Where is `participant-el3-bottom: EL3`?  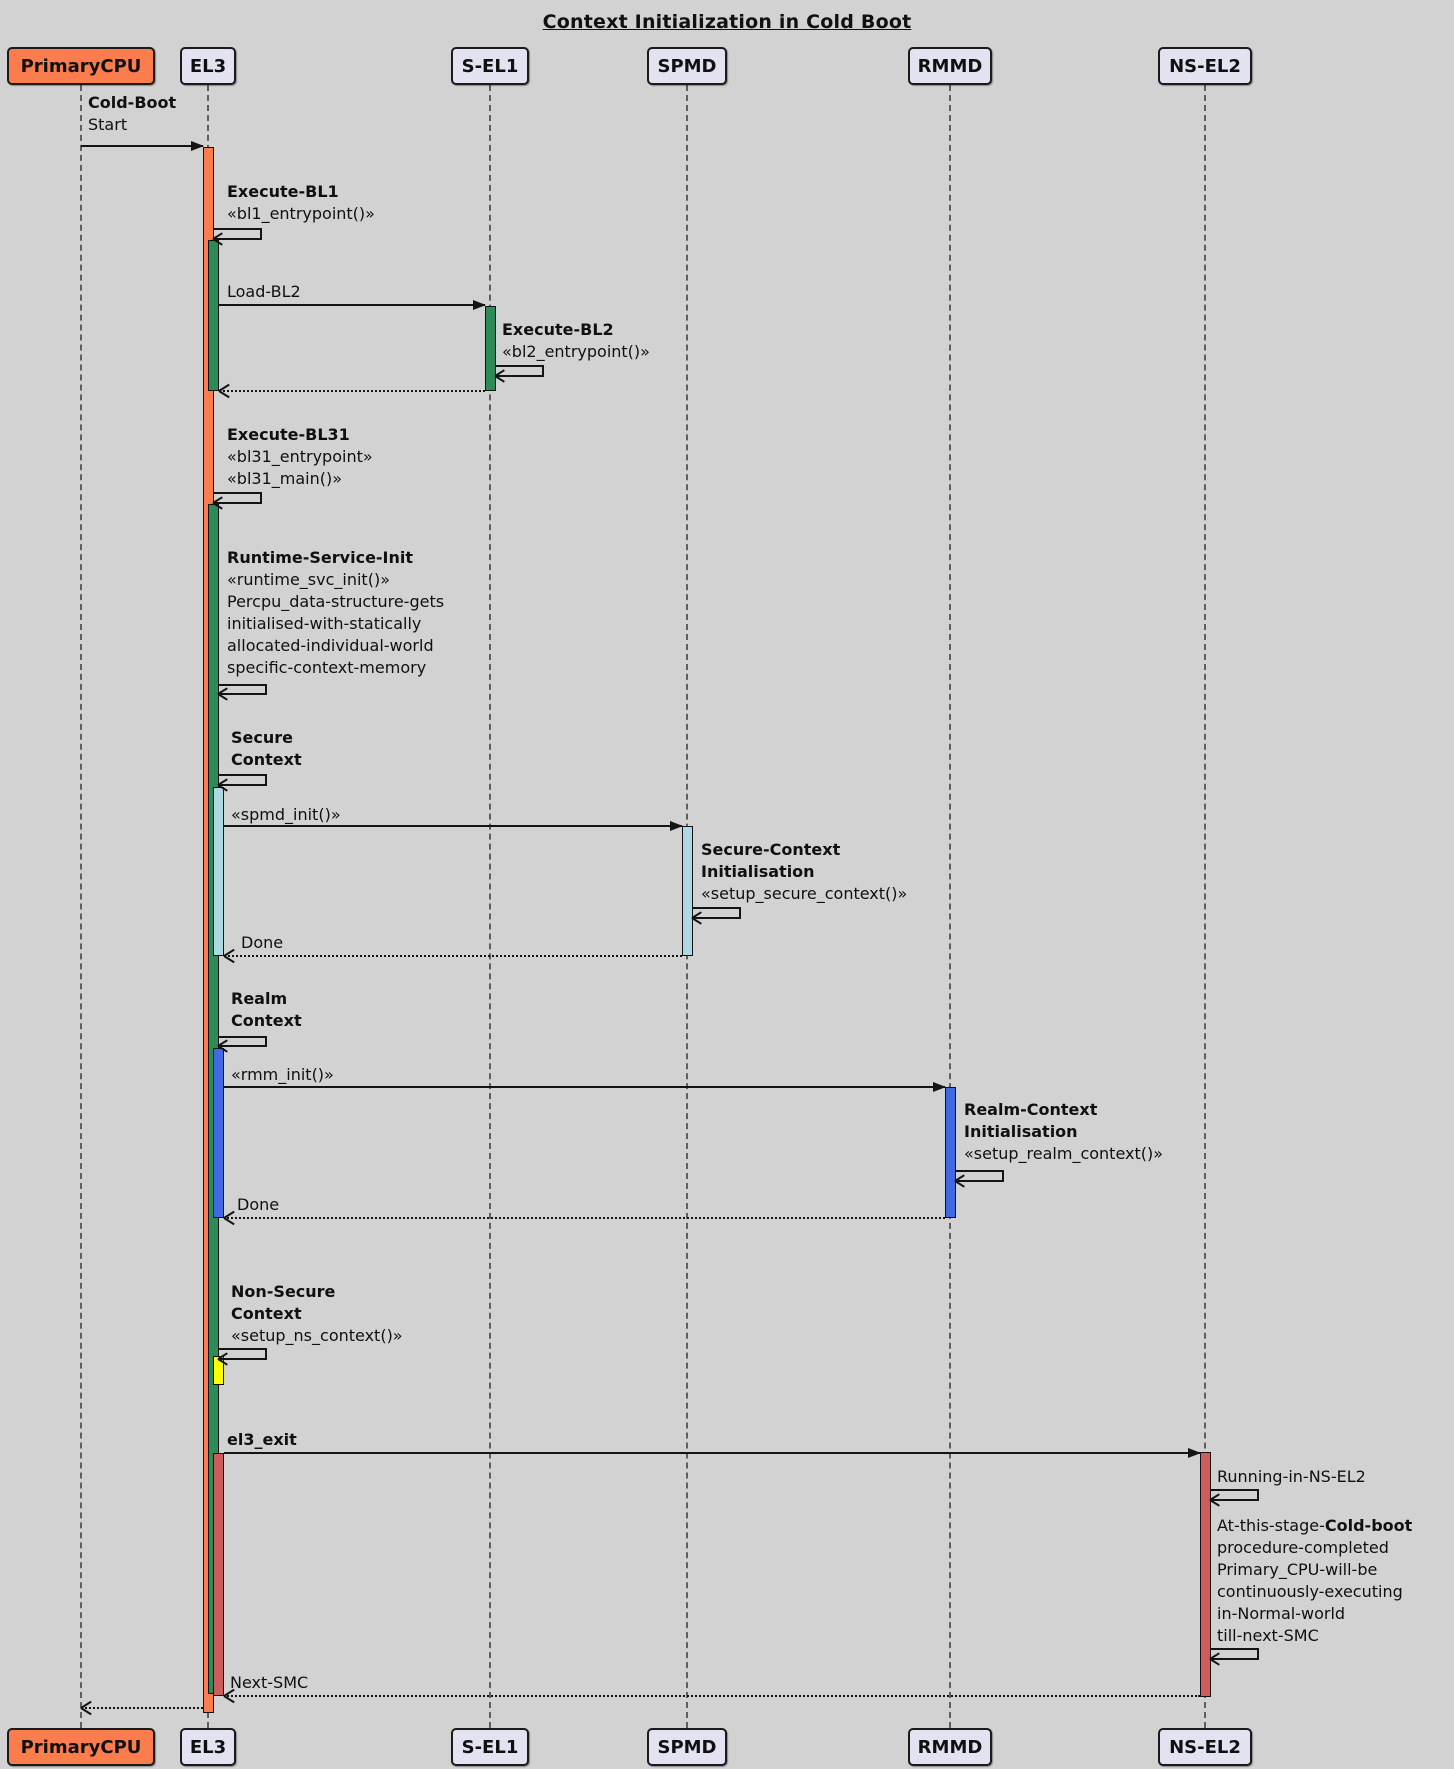
participant-el3-bottom: EL3 is located at coordinates (208, 1747).